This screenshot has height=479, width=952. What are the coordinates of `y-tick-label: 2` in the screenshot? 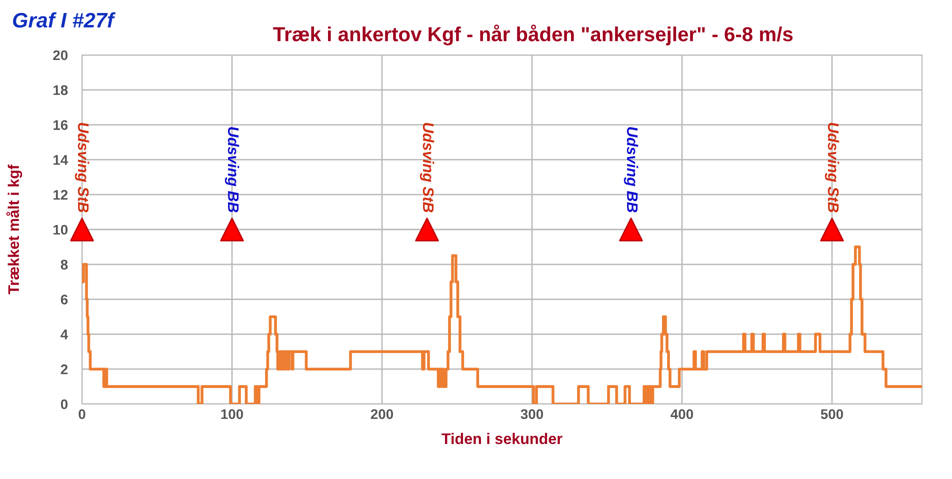 It's located at (64, 369).